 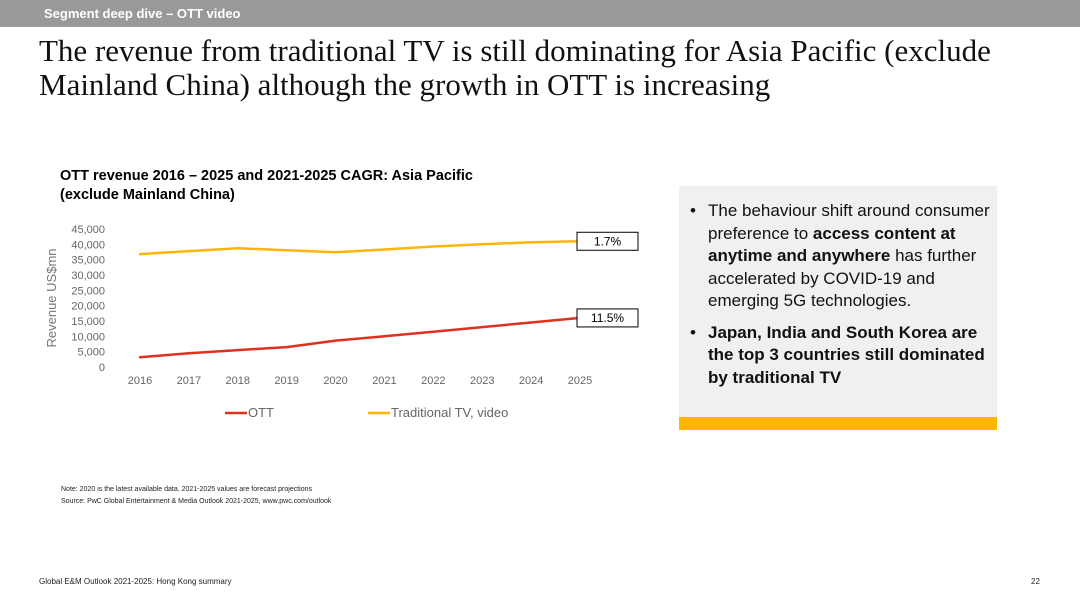 What do you see at coordinates (238, 381) in the screenshot?
I see `x-tick-label: 2018` at bounding box center [238, 381].